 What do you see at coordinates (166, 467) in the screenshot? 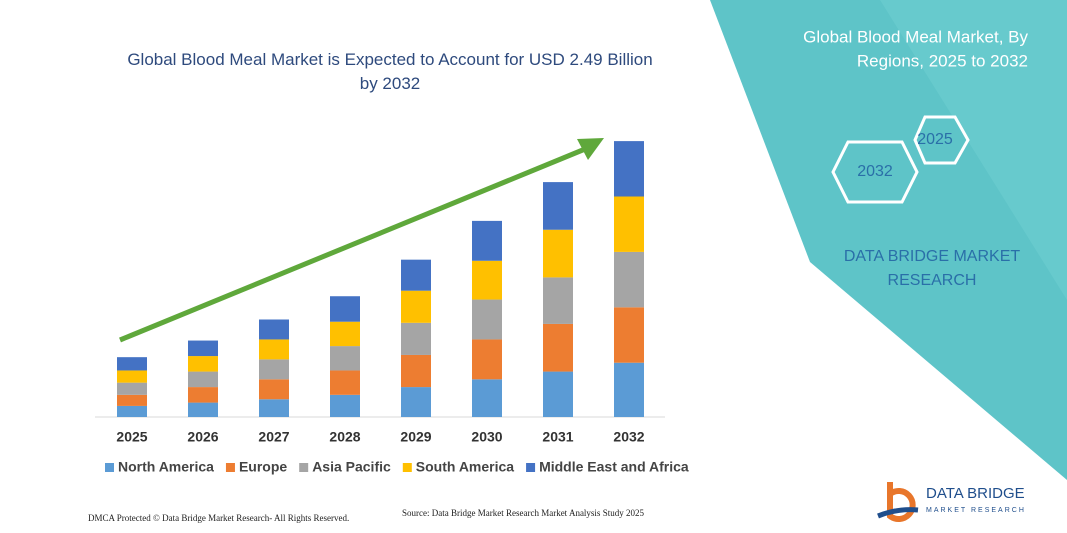
I see `legend-label: North America` at bounding box center [166, 467].